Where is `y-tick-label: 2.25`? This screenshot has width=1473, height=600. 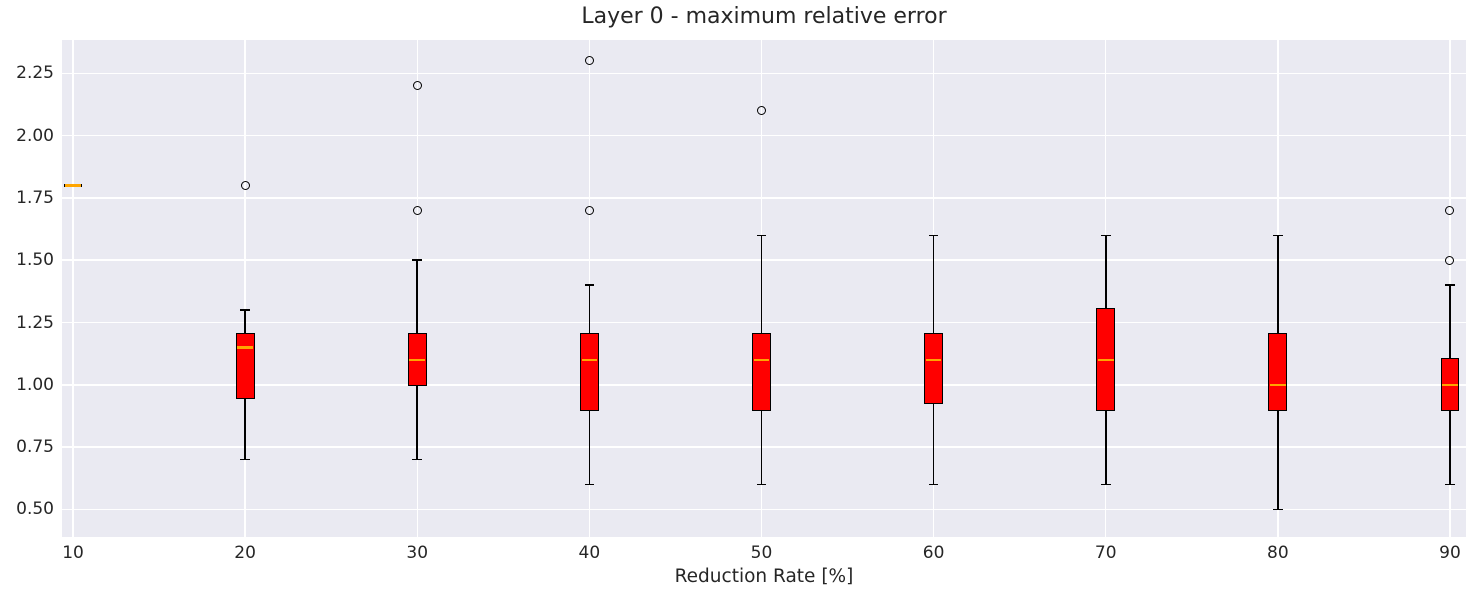 y-tick-label: 2.25 is located at coordinates (35, 73).